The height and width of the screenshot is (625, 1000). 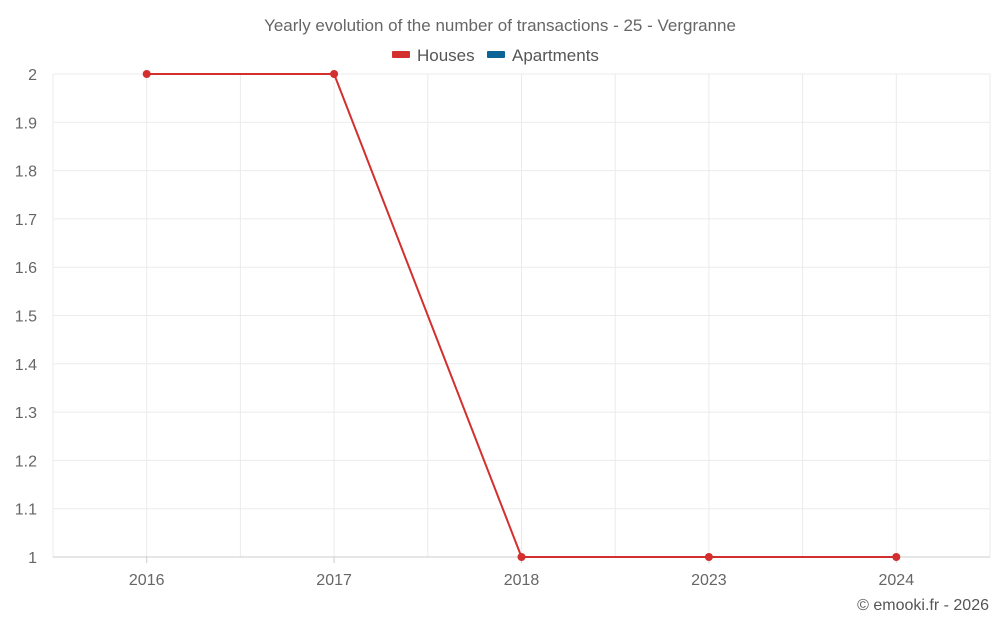 What do you see at coordinates (709, 580) in the screenshot?
I see `x-tick-label: 2023` at bounding box center [709, 580].